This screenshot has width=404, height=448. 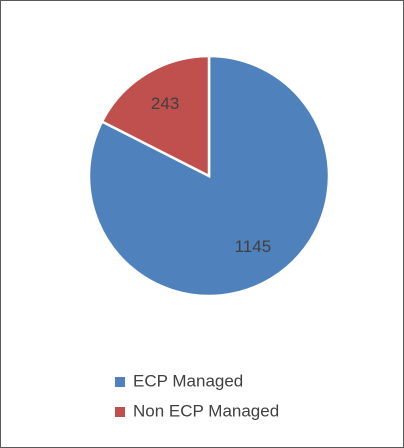 I want to click on data-label: 243, so click(x=165, y=103).